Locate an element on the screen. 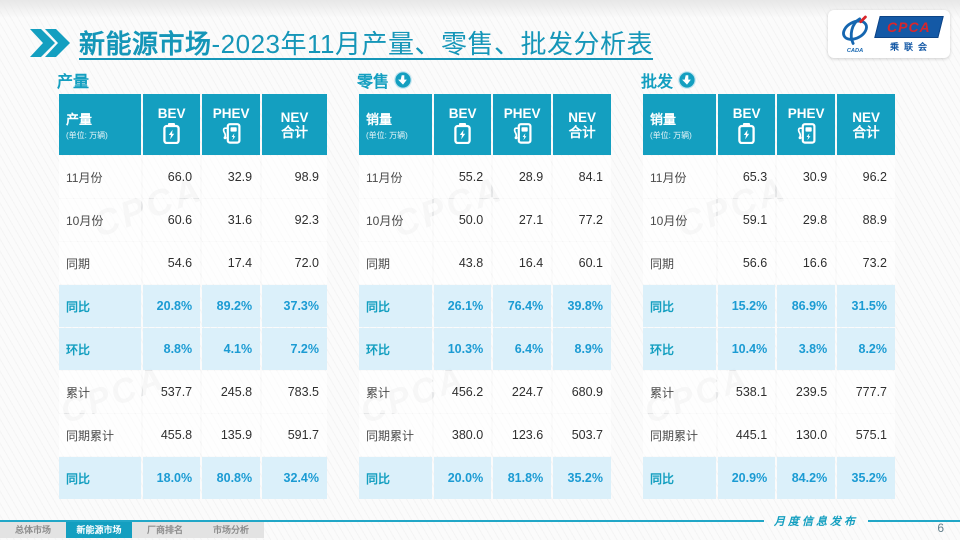 The width and height of the screenshot is (960, 540). row-value: 7.2% is located at coordinates (294, 349).